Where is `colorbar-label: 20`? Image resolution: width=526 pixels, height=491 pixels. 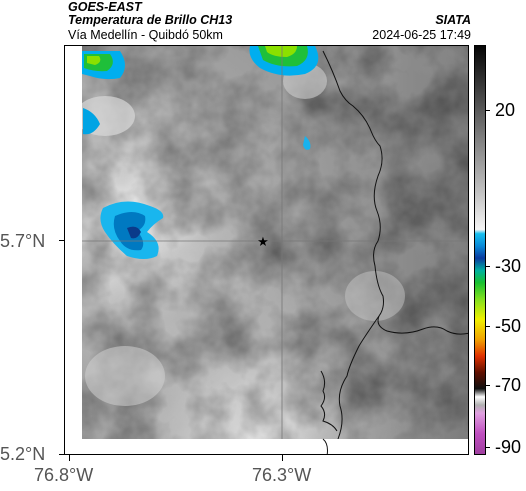 colorbar-label: 20 is located at coordinates (505, 110).